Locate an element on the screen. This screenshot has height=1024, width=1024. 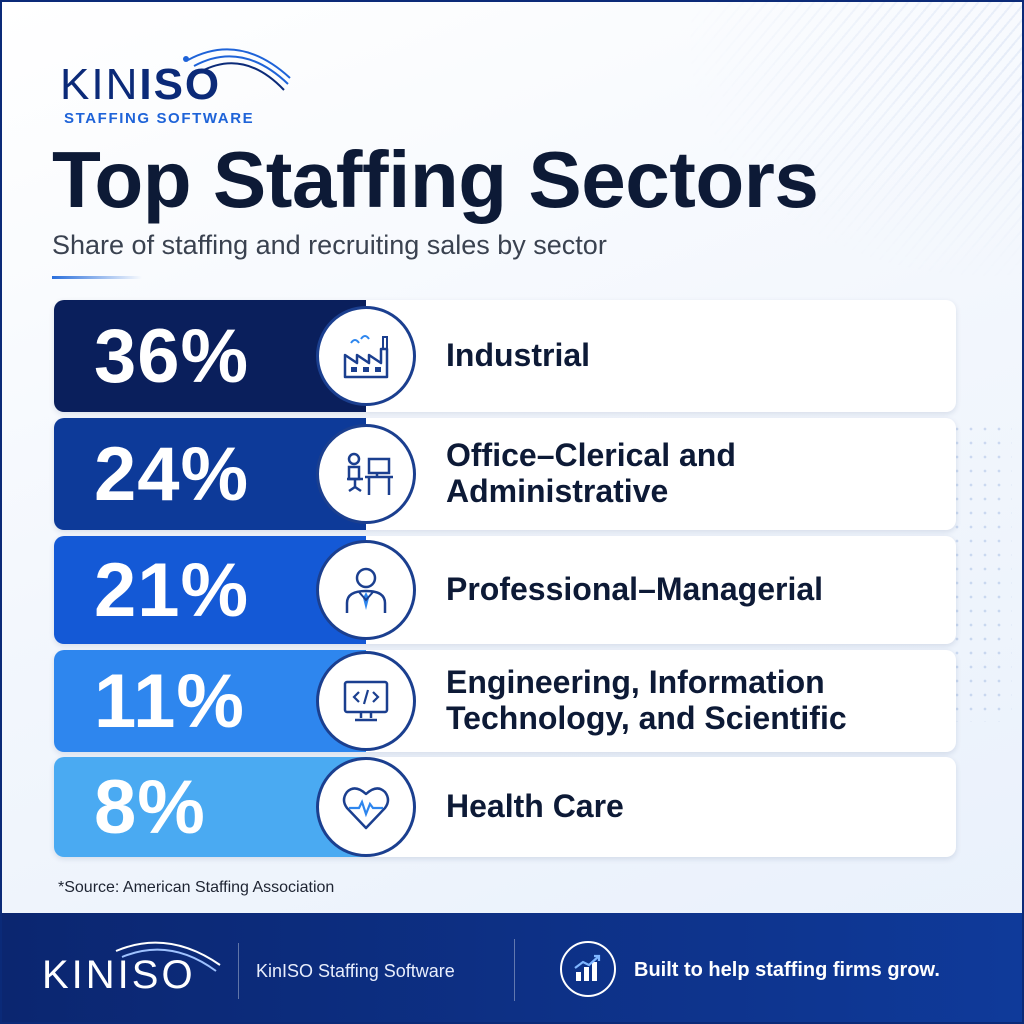
footer-logo-arcs-icon is located at coordinates (168, 956).